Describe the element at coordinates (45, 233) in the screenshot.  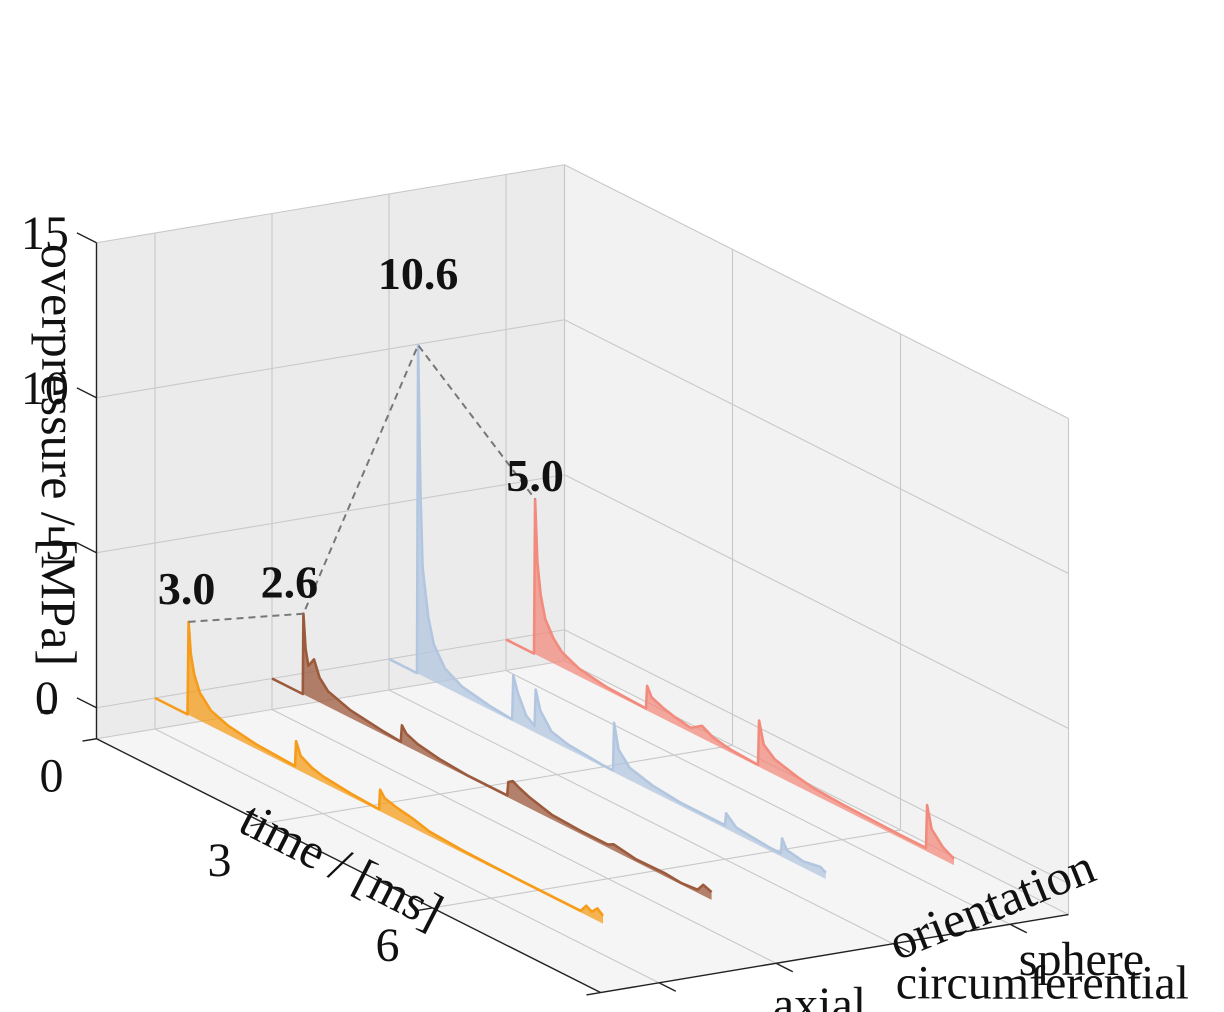
I see `z-tick-label: 15` at that location.